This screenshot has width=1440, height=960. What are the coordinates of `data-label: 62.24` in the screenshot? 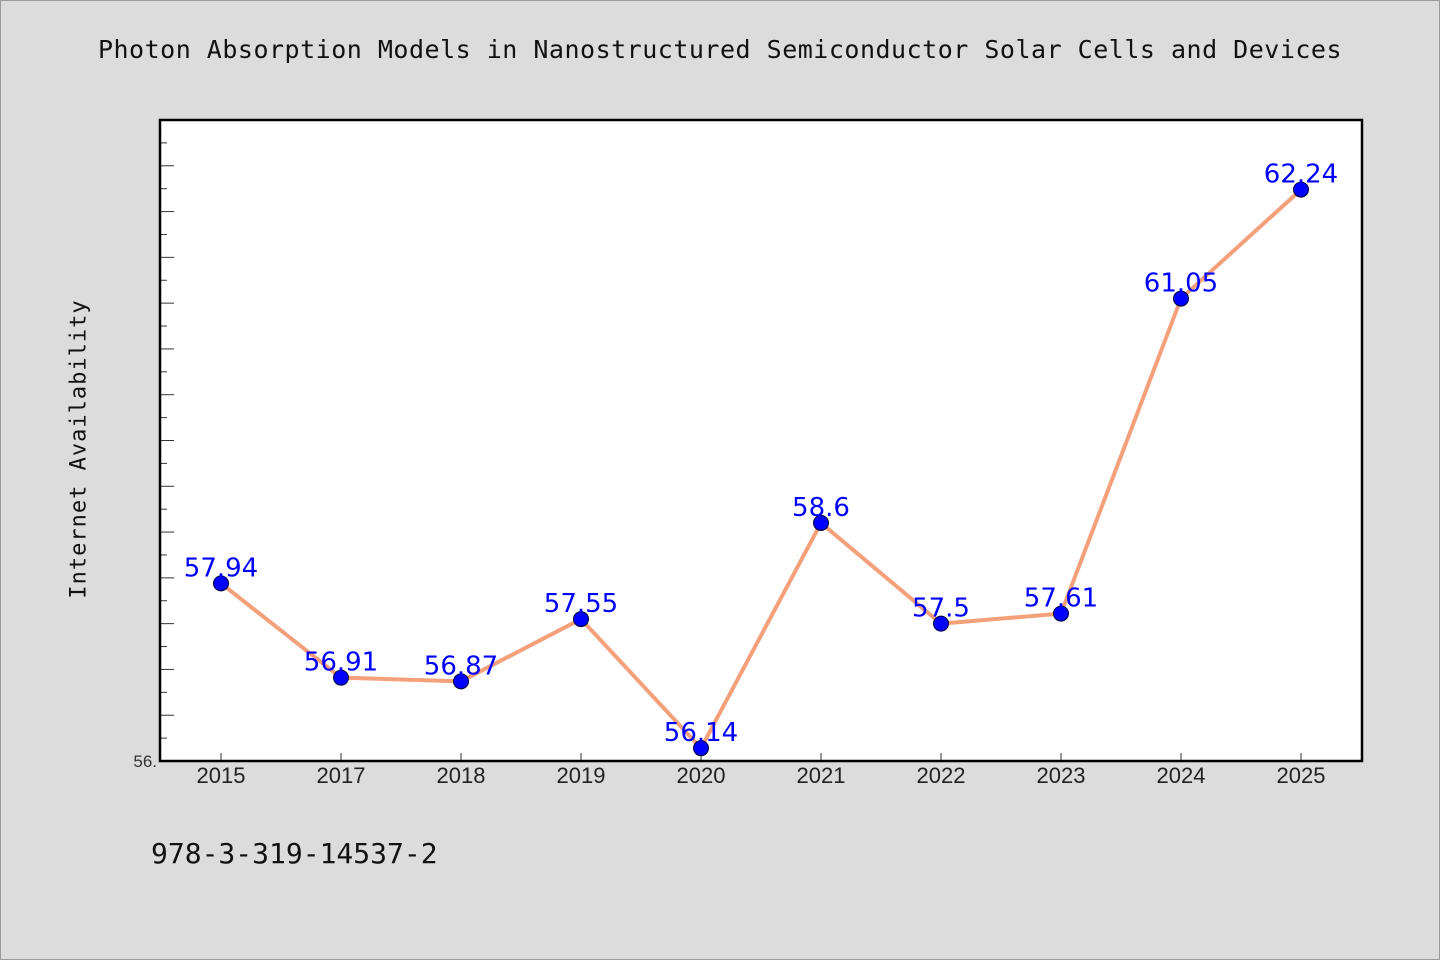 It's located at (1301, 175).